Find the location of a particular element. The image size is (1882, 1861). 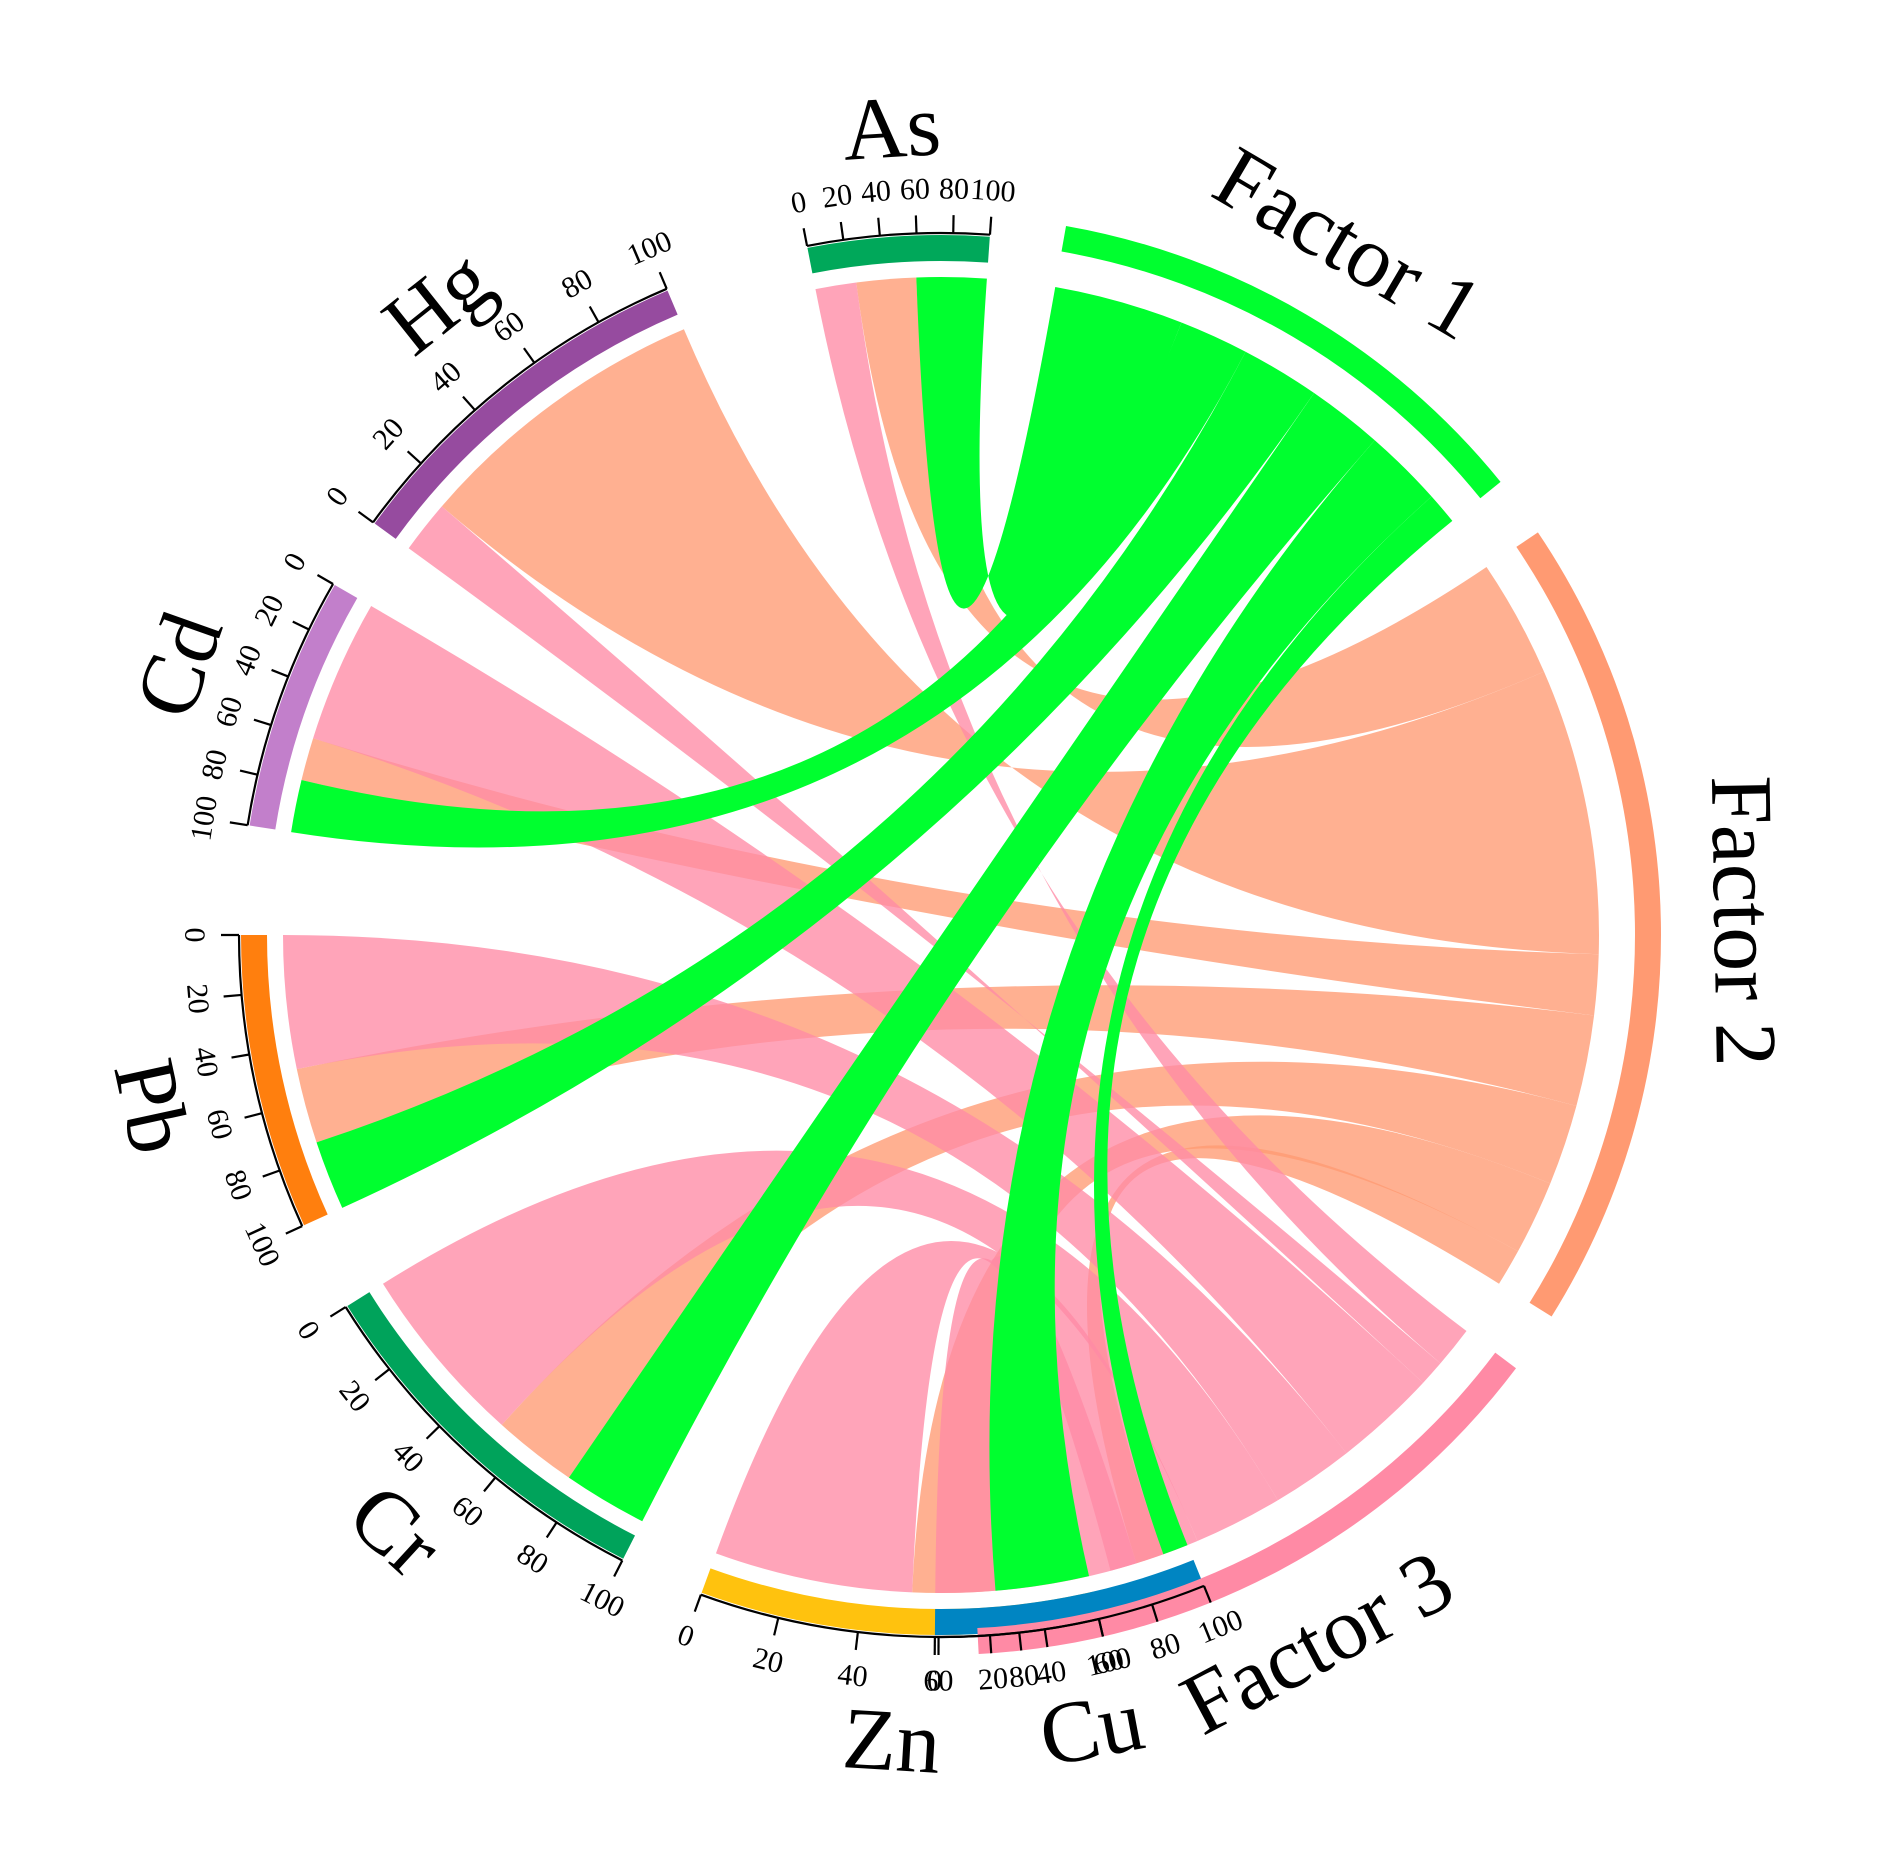

tick-label-pb-20: 20 is located at coordinates (197, 998).